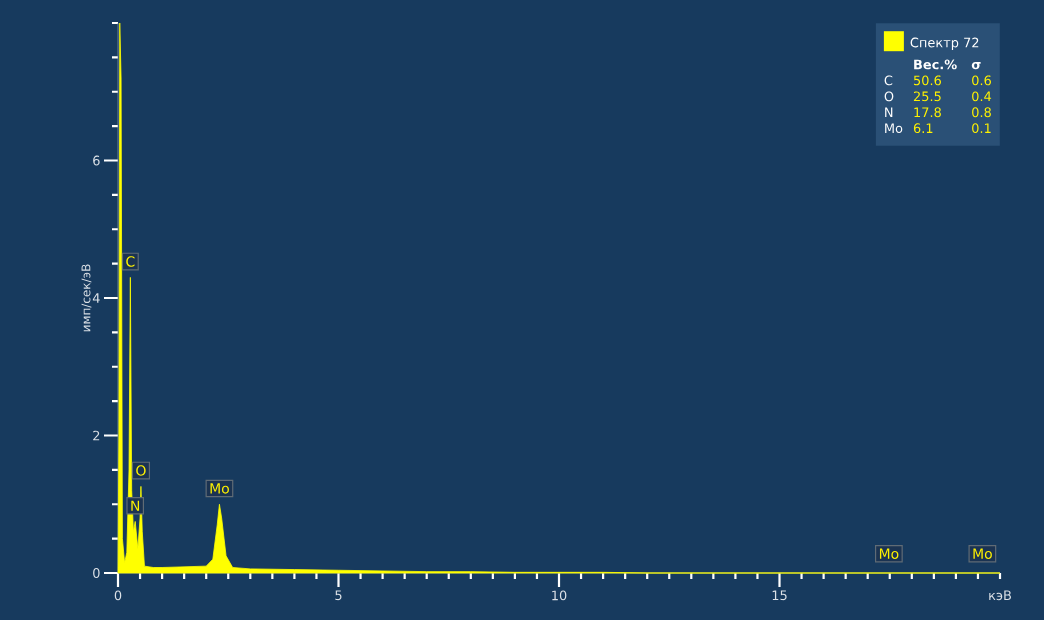 This screenshot has height=620, width=1044. What do you see at coordinates (981, 80) in the screenshot?
I see `annotation: 0.6` at bounding box center [981, 80].